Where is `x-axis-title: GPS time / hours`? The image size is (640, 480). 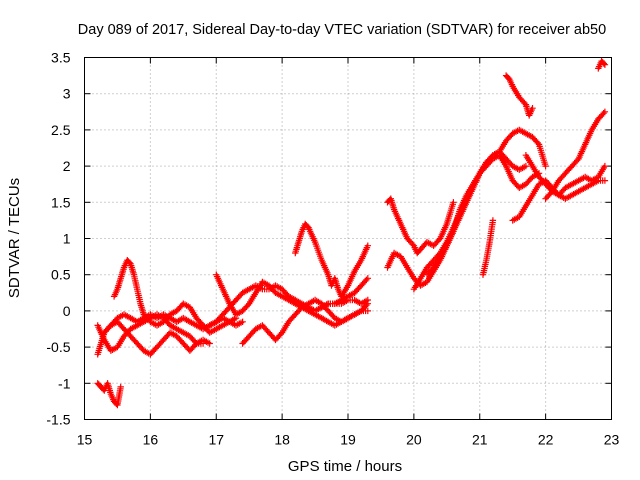 x-axis-title: GPS time / hours is located at coordinates (345, 466).